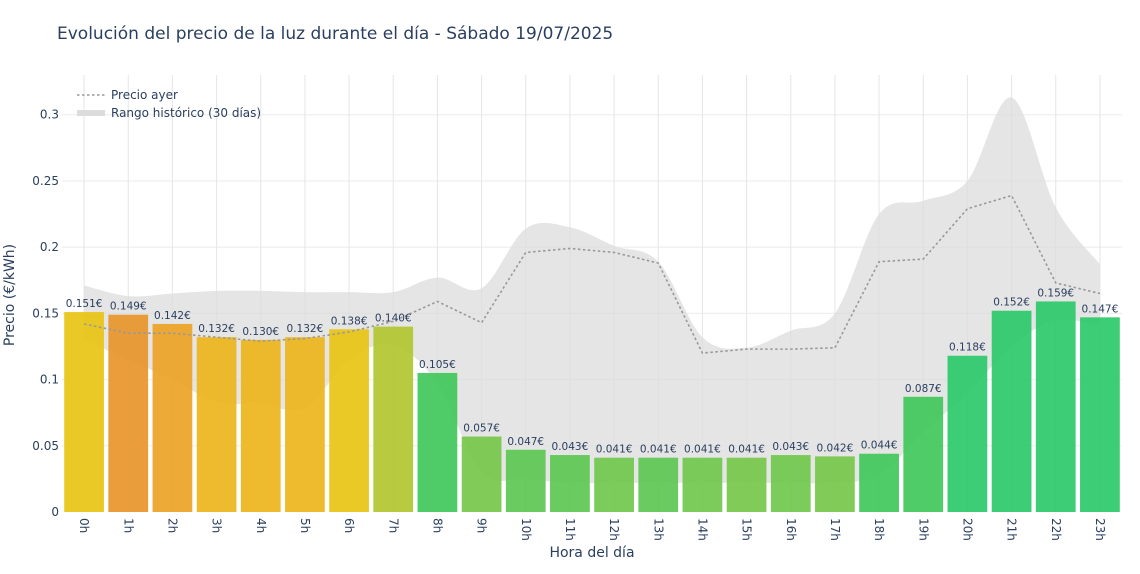  Describe the element at coordinates (1055, 293) in the screenshot. I see `bar-value-label: 0.159€` at that location.